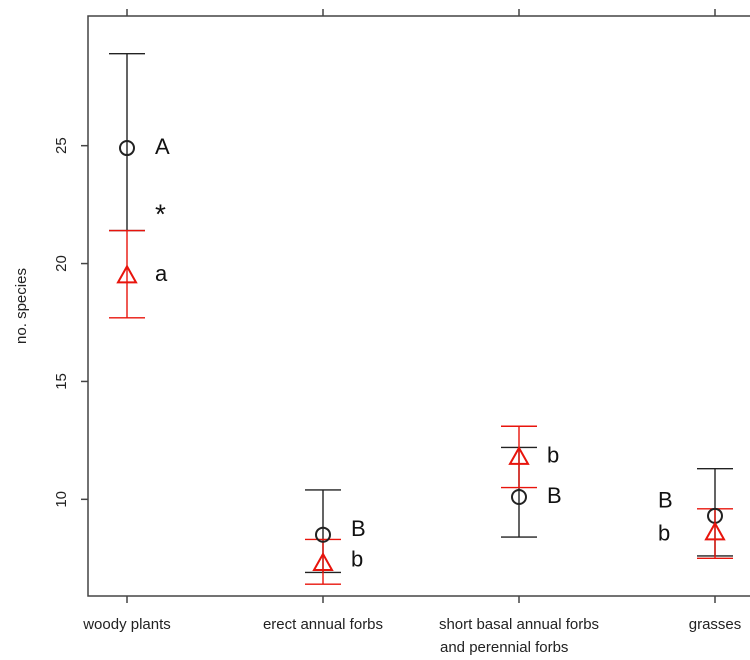  What do you see at coordinates (61, 381) in the screenshot?
I see `y-tick-label: 15` at bounding box center [61, 381].